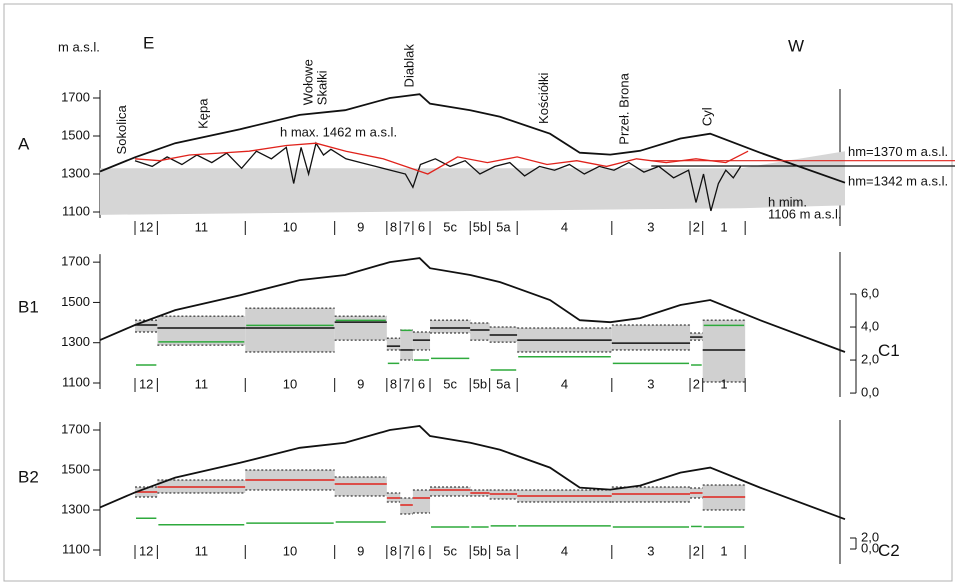 Image resolution: width=957 pixels, height=586 pixels. I want to click on peak-name: Cyl, so click(706, 116).